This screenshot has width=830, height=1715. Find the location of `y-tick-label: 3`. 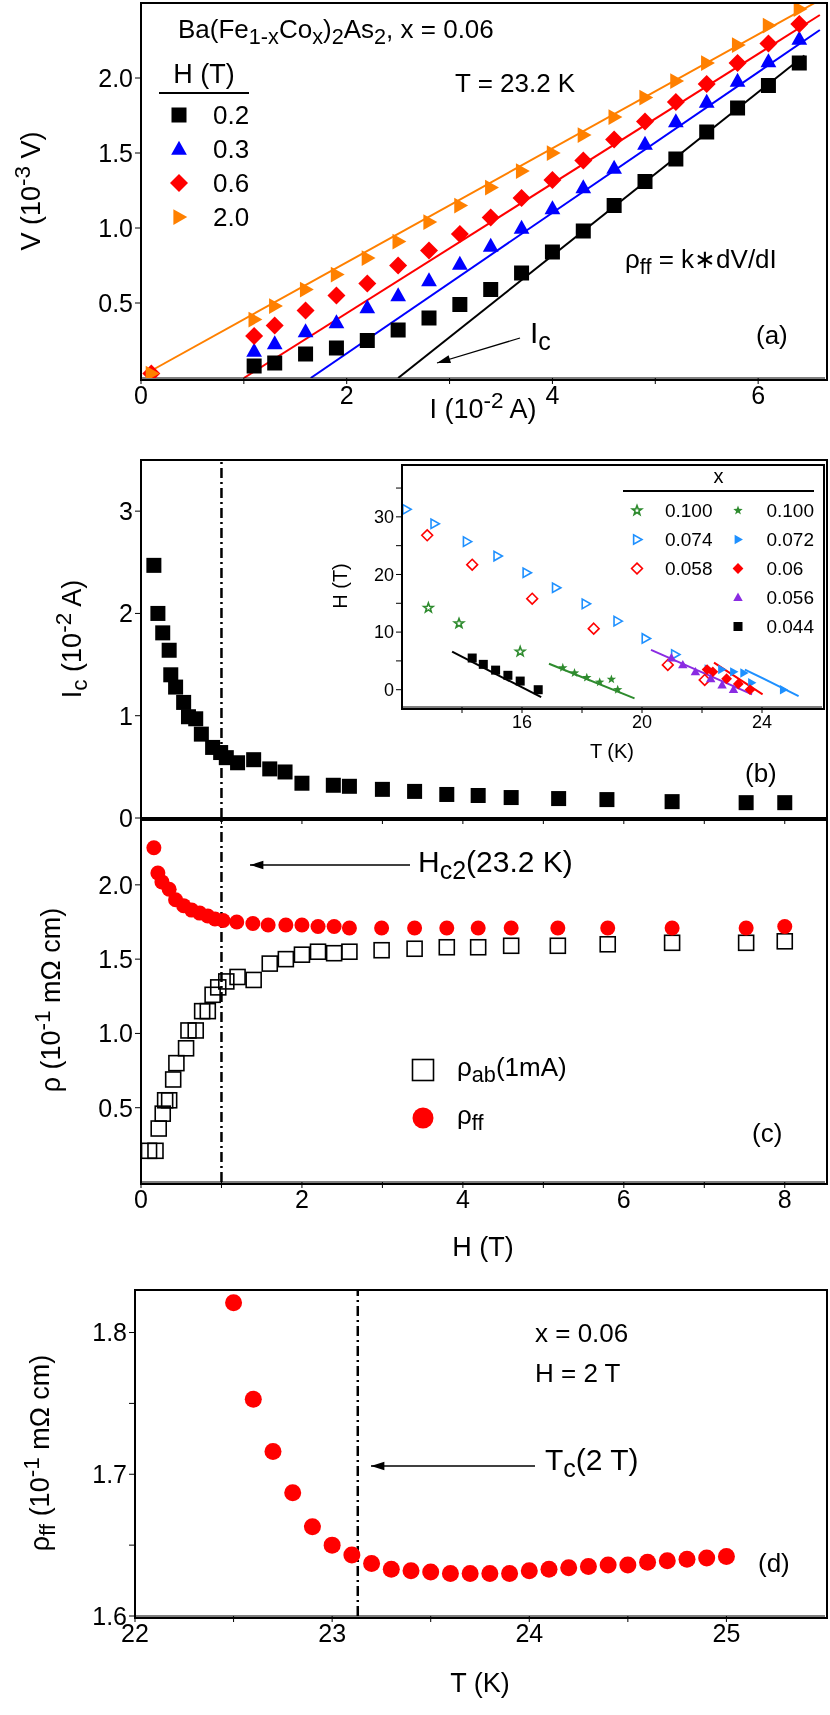

y-tick-label: 3 is located at coordinates (126, 511).